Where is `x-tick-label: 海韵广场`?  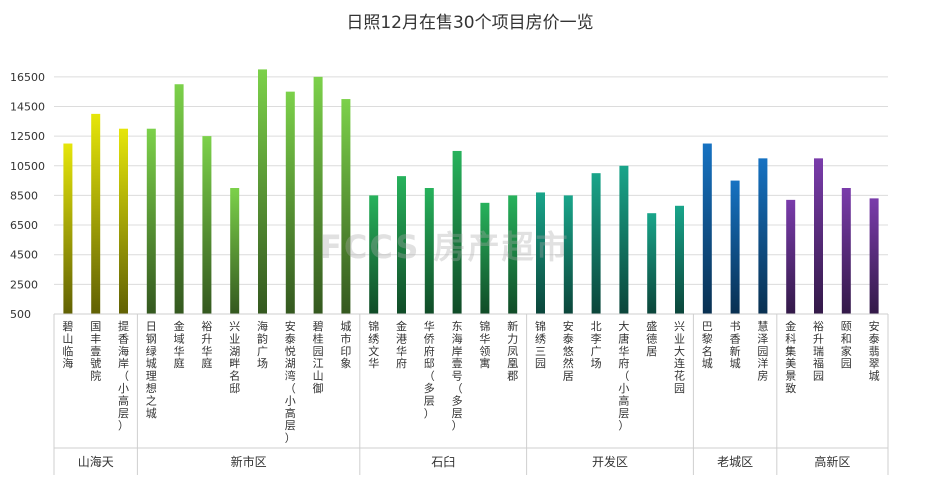 x-tick-label: 海韵广场 is located at coordinates (262, 344).